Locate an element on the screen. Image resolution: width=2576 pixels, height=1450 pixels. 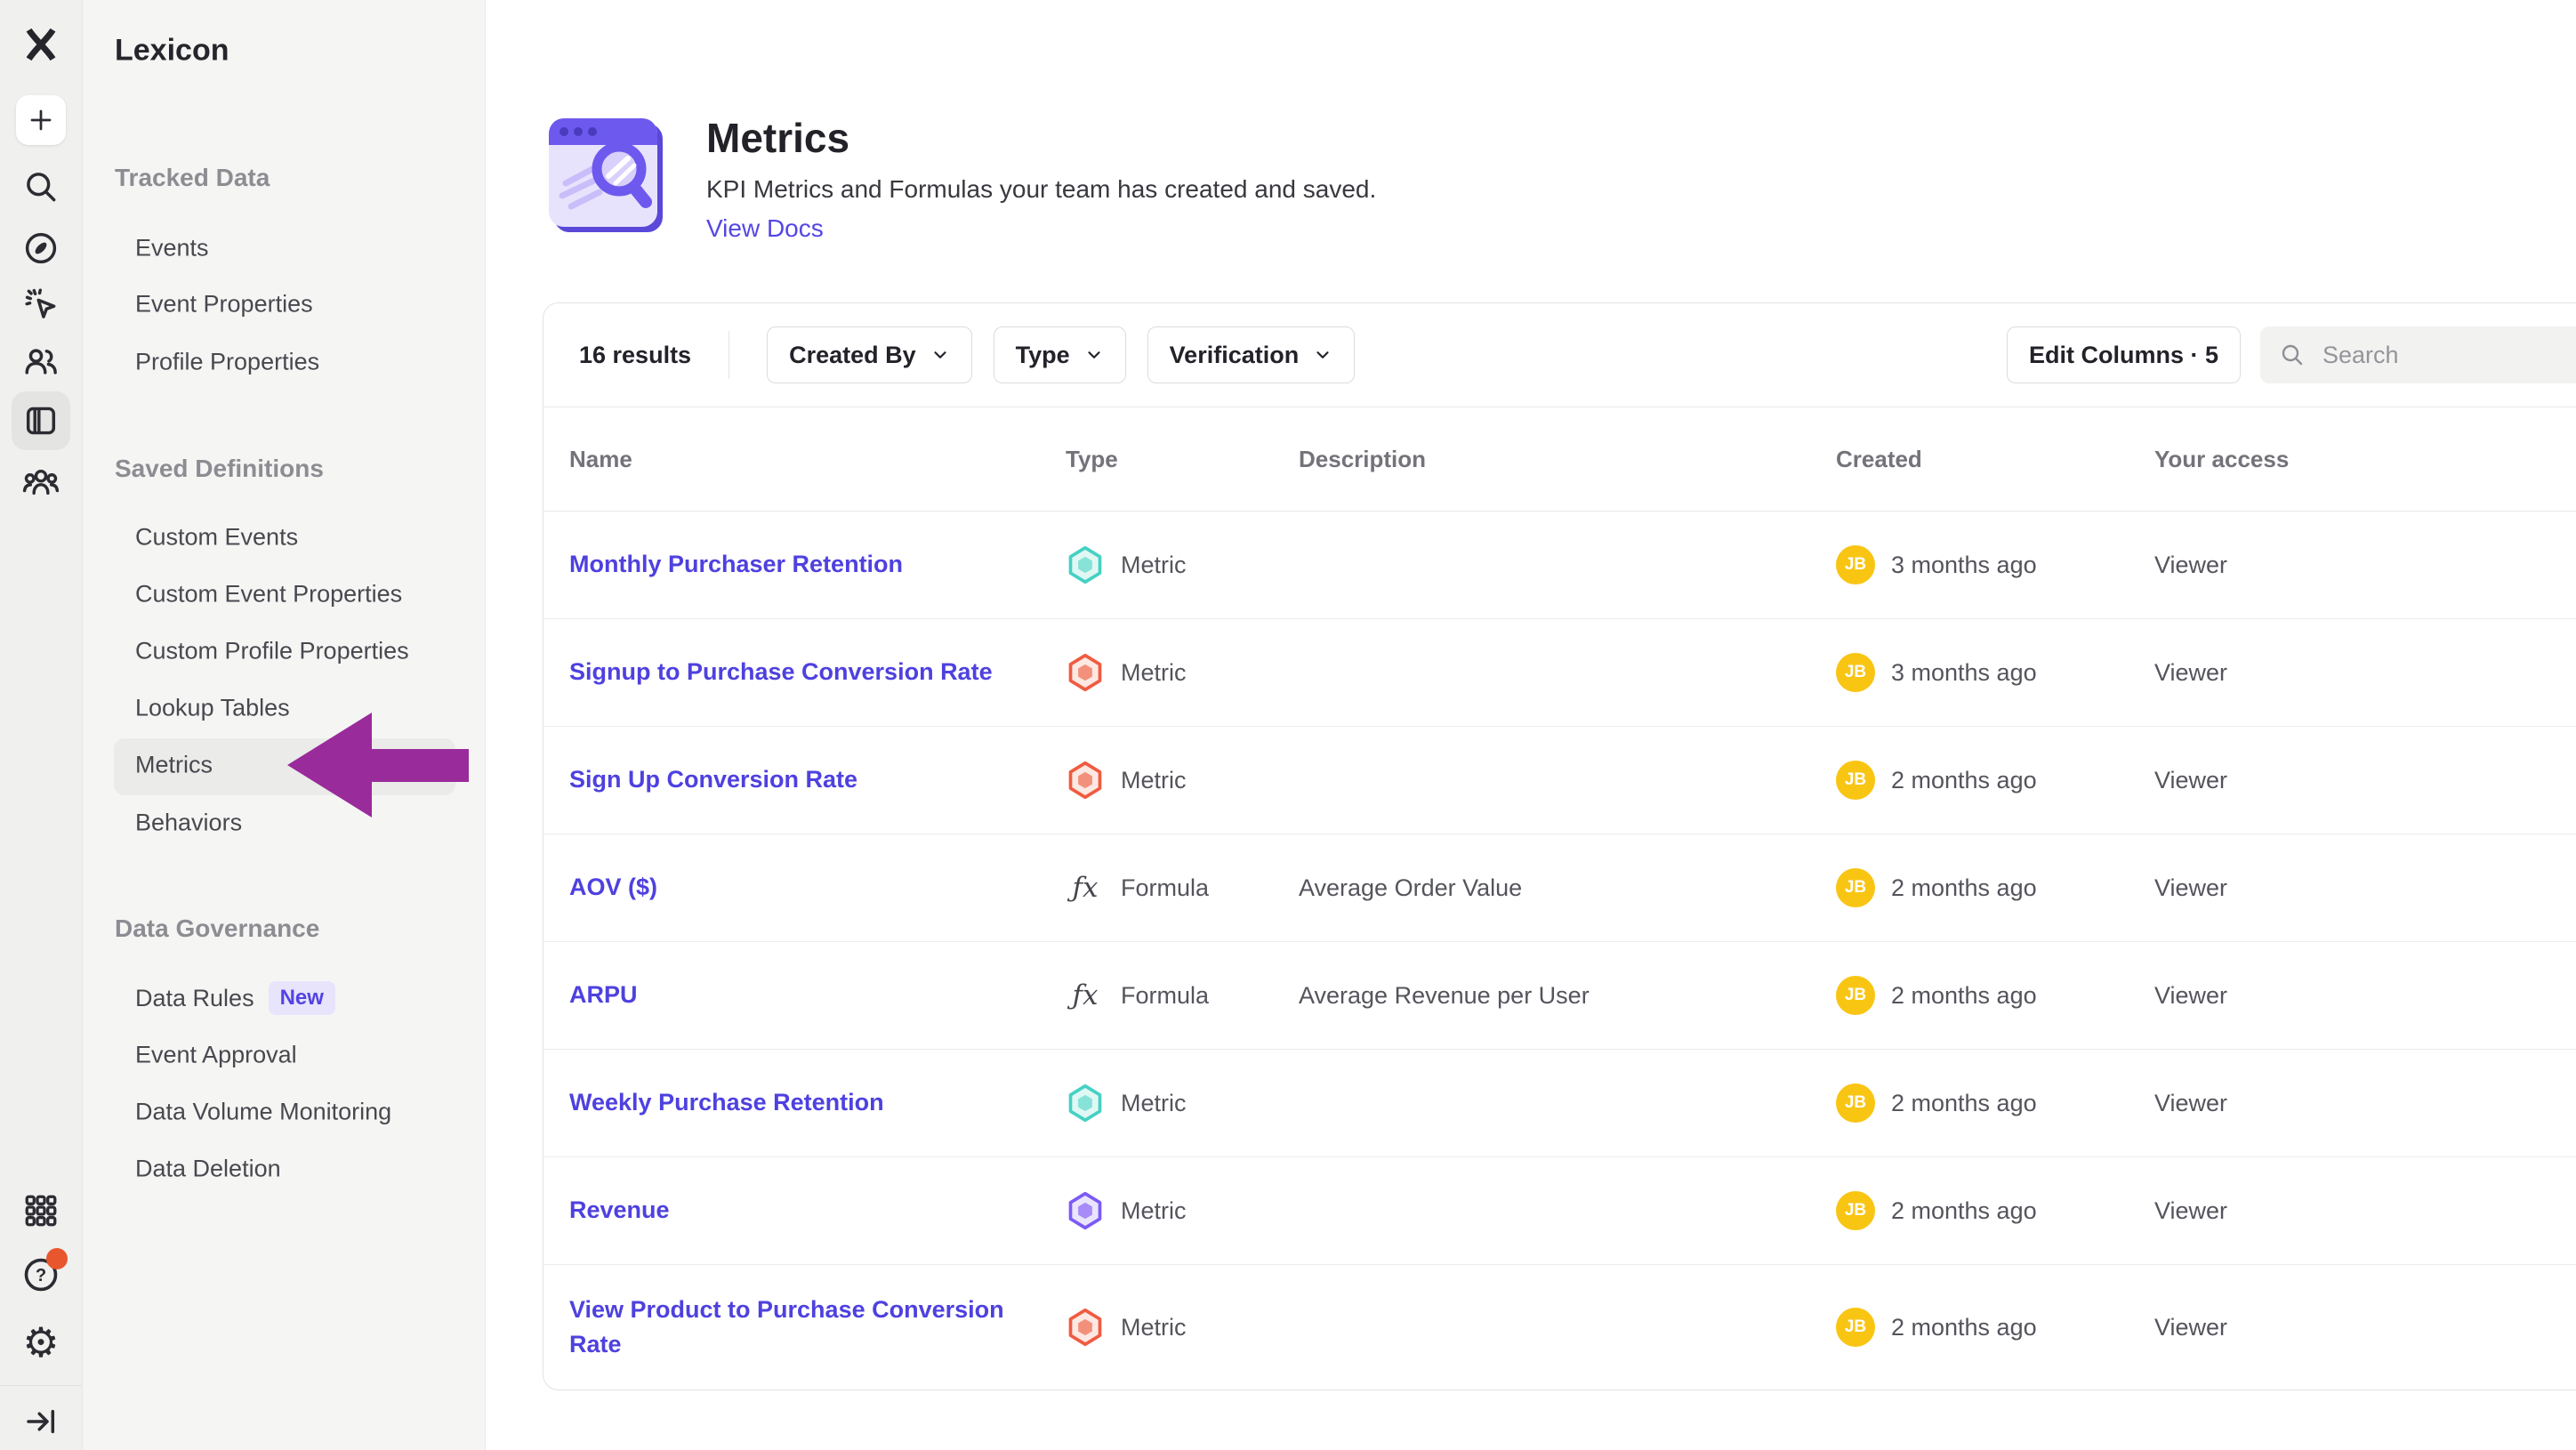
filter-verification-label: Verification is located at coordinates (1234, 354).